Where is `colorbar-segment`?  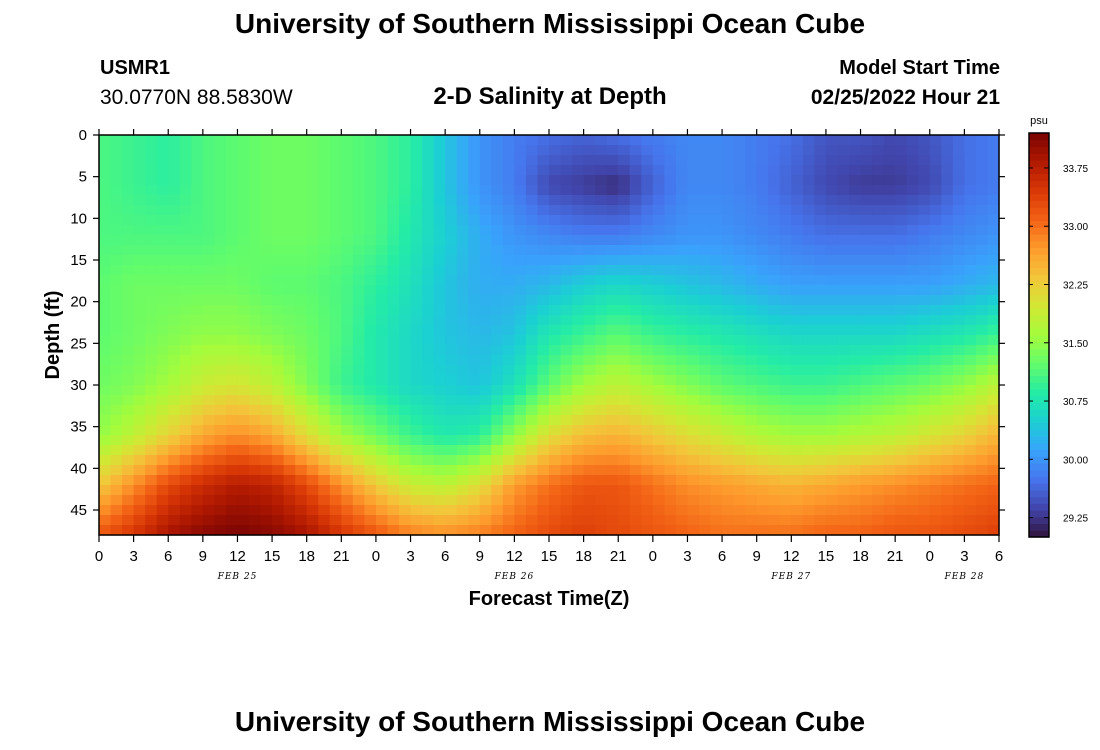
colorbar-segment is located at coordinates (1039, 419).